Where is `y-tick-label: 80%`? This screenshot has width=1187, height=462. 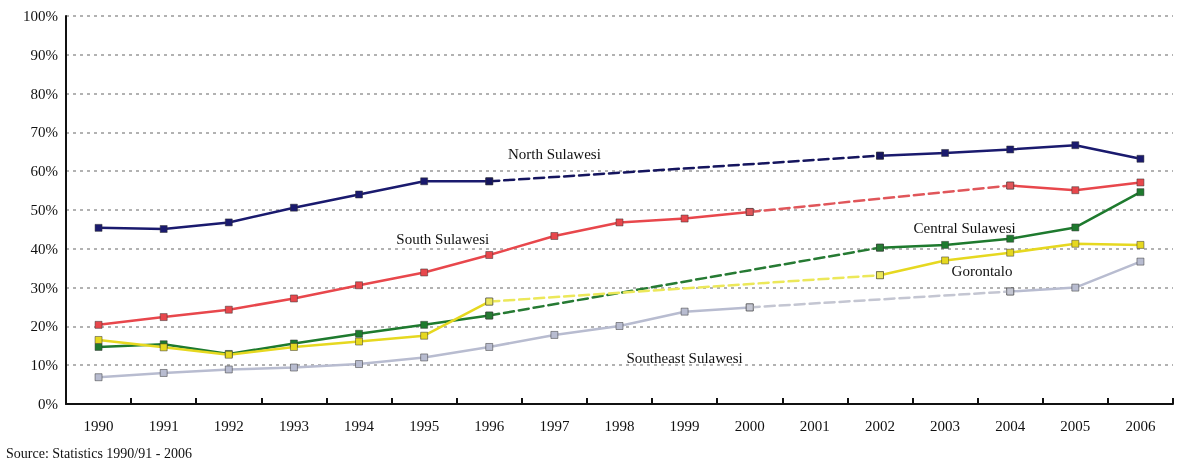 y-tick-label: 80% is located at coordinates (44, 93).